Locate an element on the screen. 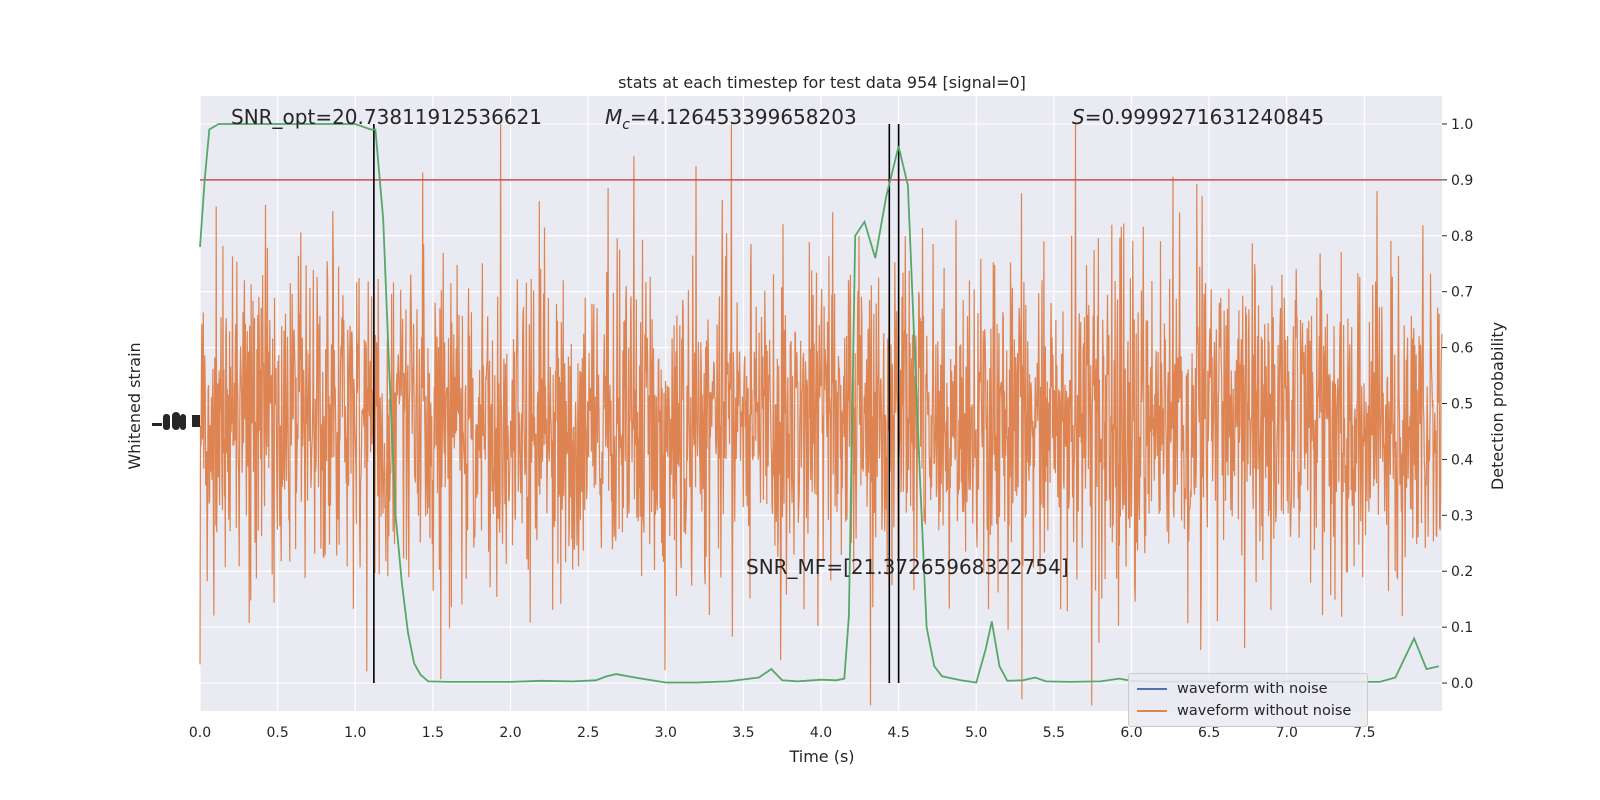 The height and width of the screenshot is (800, 1600). s-annotation: S=0.9999271631240845 is located at coordinates (1198, 117).